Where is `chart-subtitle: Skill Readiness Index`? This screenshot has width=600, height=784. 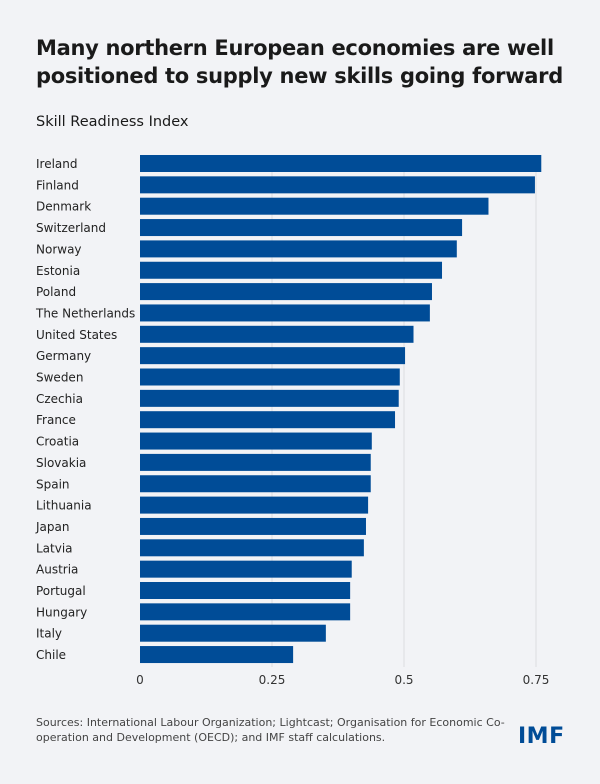
chart-subtitle: Skill Readiness Index is located at coordinates (112, 122).